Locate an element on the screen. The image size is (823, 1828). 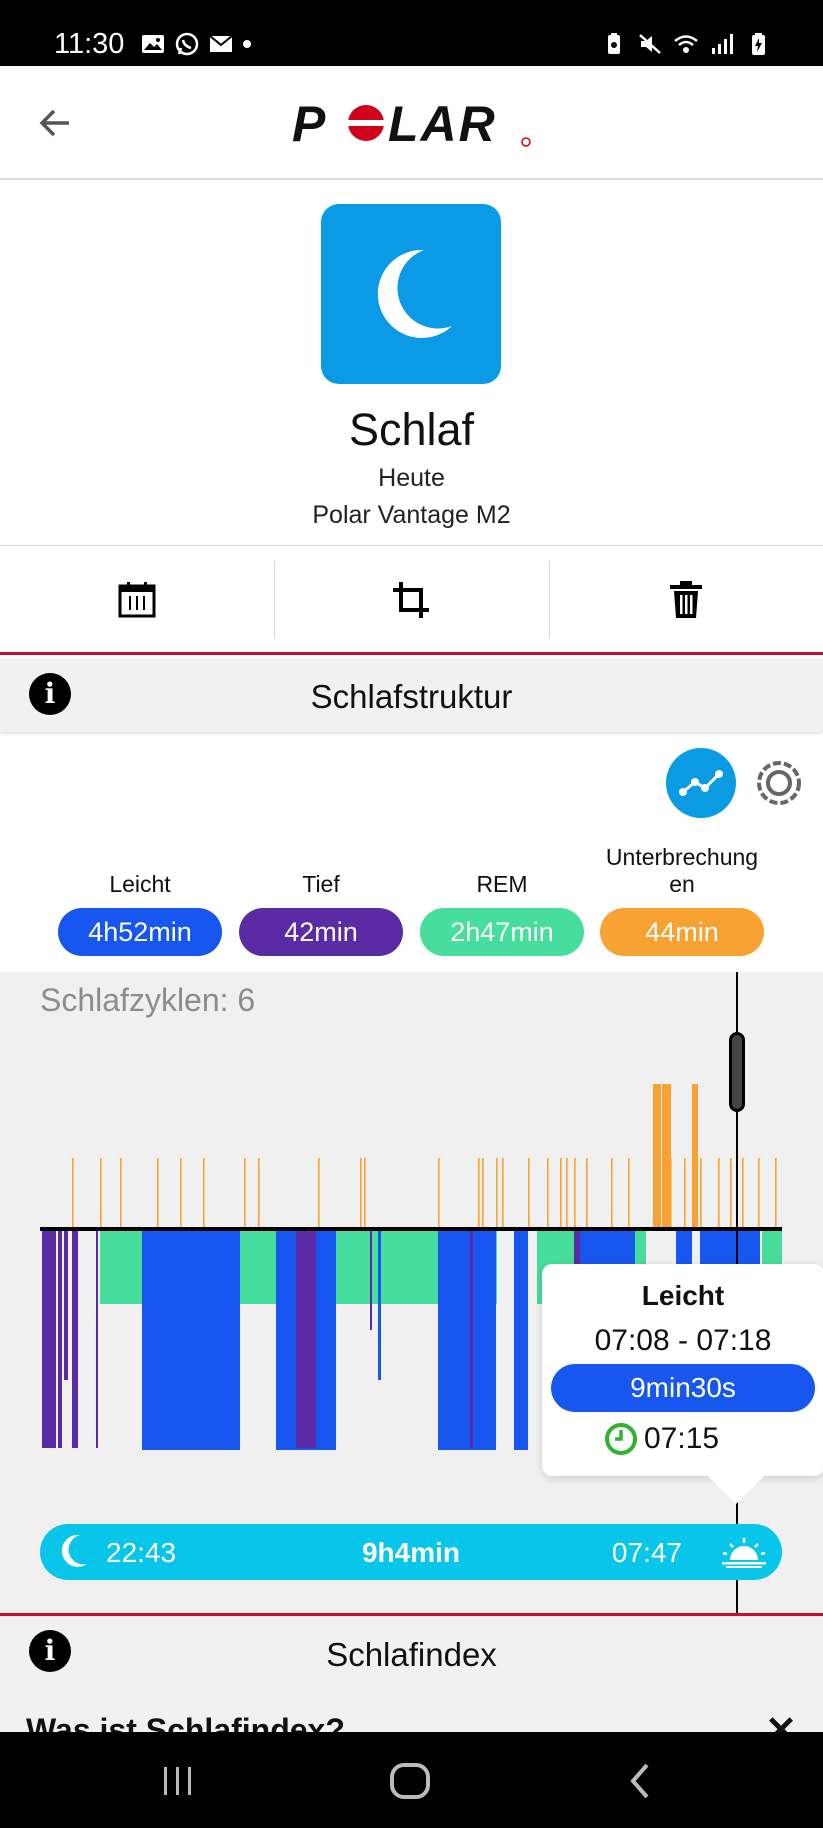
cycle-view-toggle is located at coordinates (779, 783).